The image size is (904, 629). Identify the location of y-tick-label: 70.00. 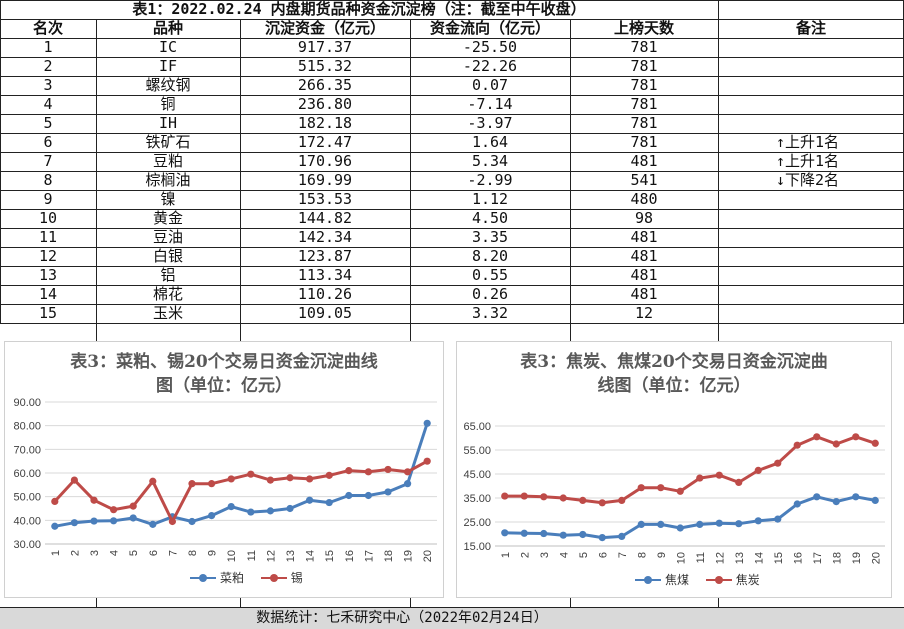
(27, 450).